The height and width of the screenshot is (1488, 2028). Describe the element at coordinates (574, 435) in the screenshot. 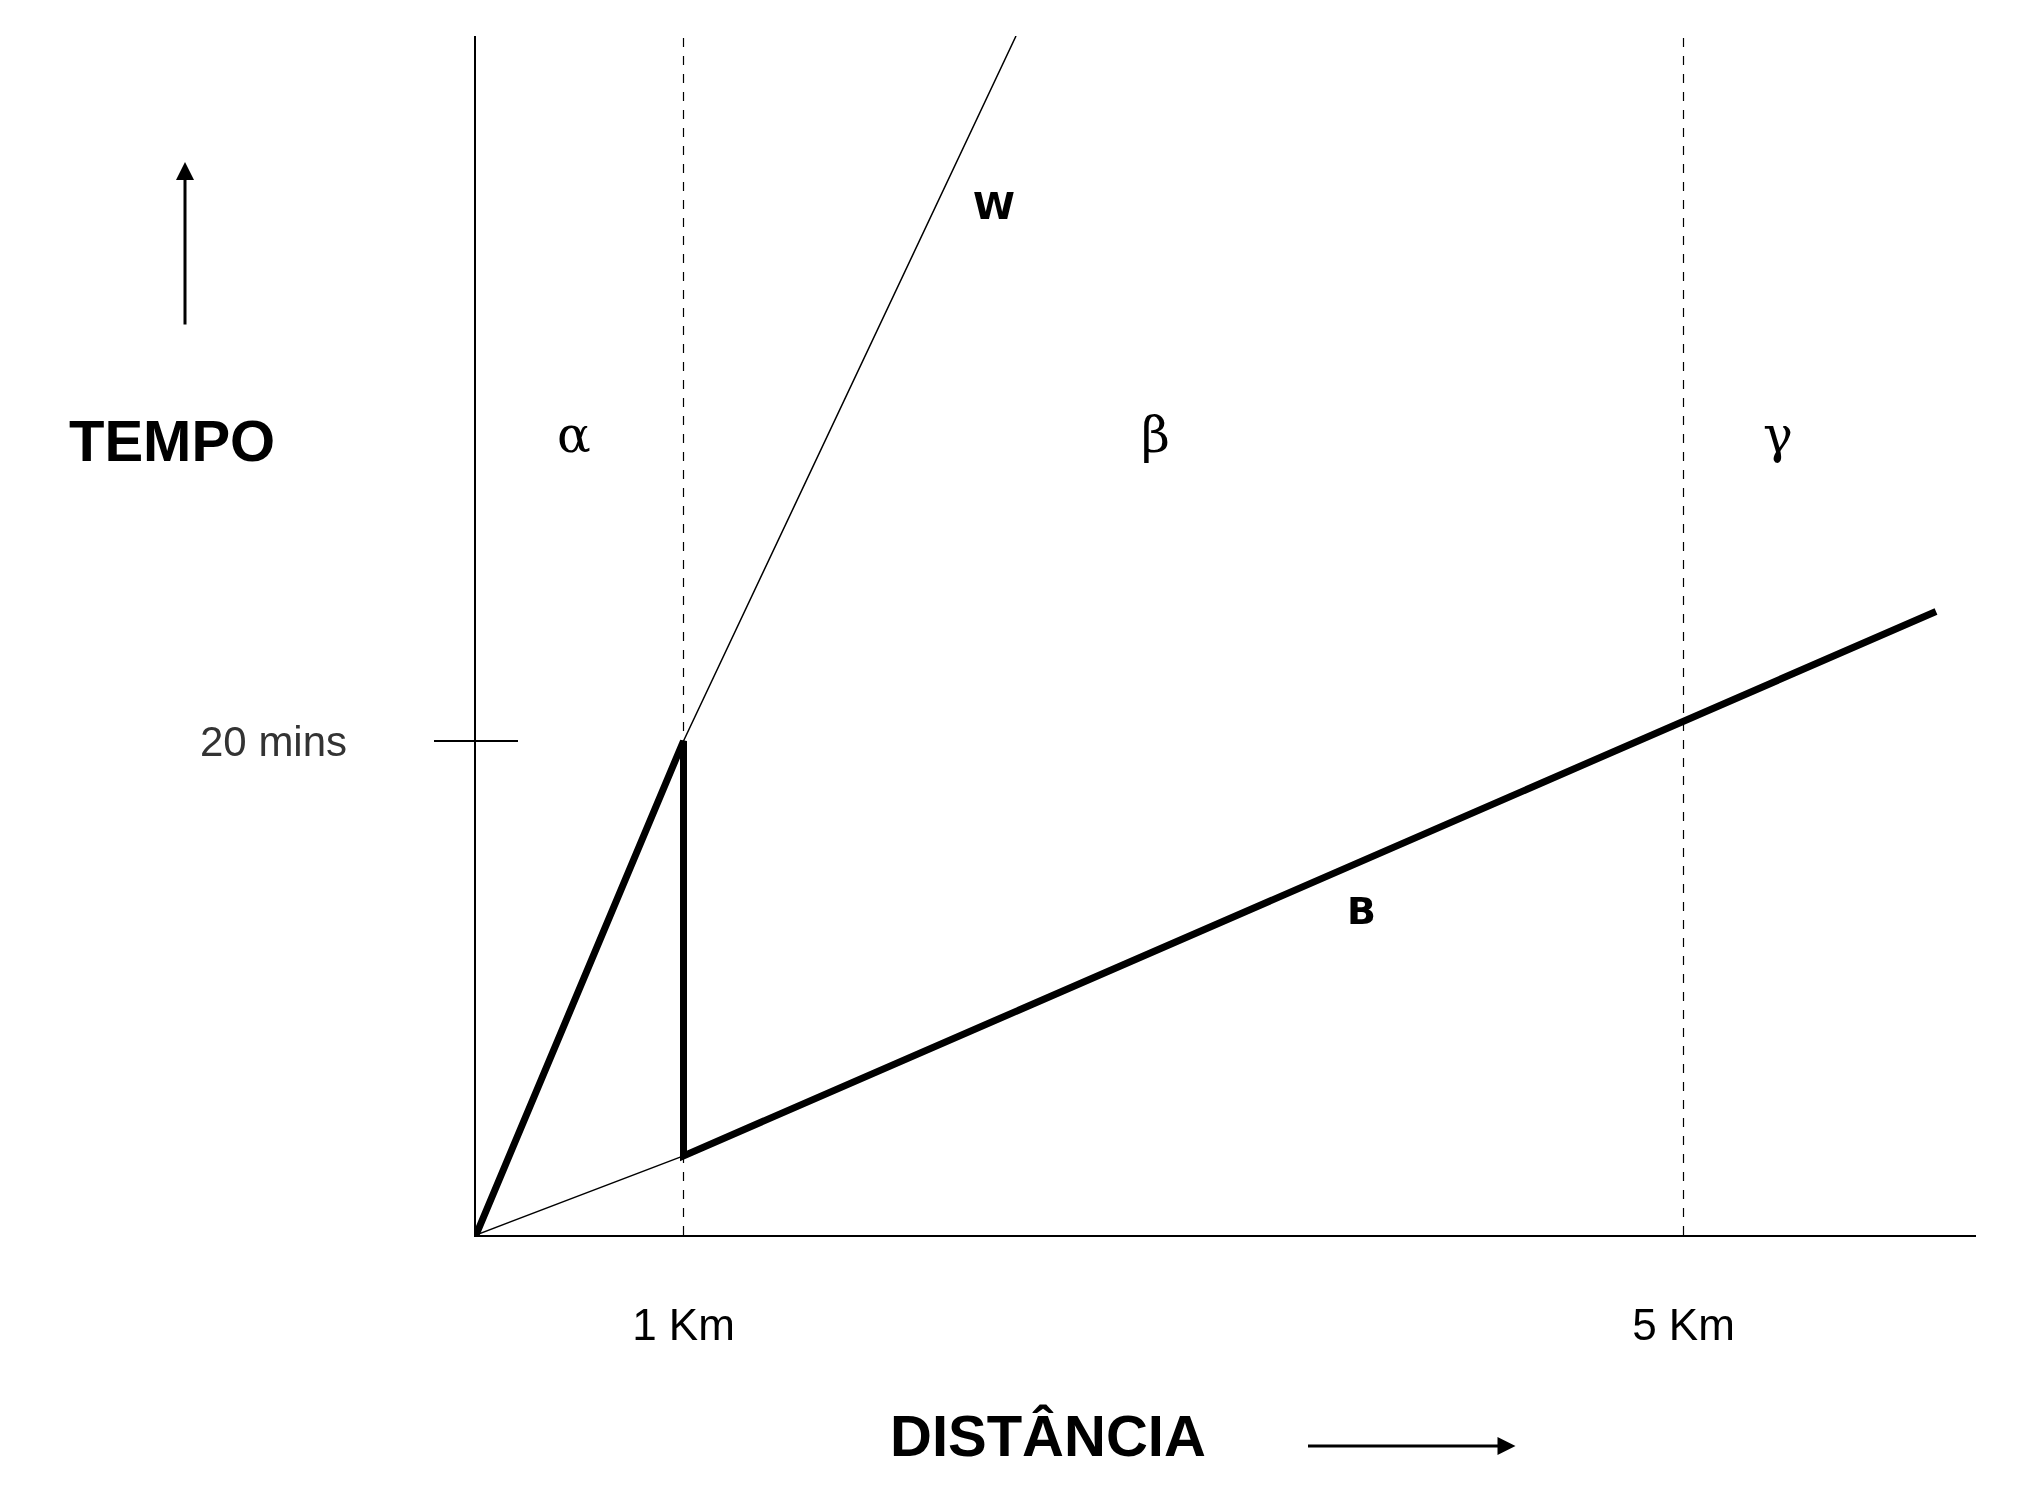

I see `annotation: α` at that location.